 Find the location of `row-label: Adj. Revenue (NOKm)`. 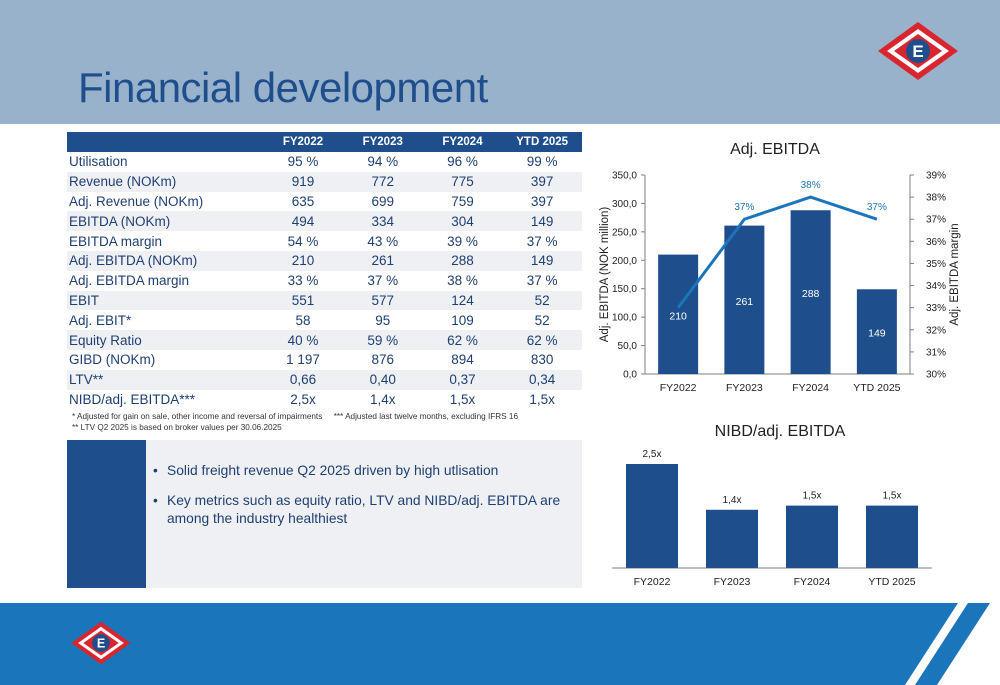

row-label: Adj. Revenue (NOKm) is located at coordinates (136, 201).